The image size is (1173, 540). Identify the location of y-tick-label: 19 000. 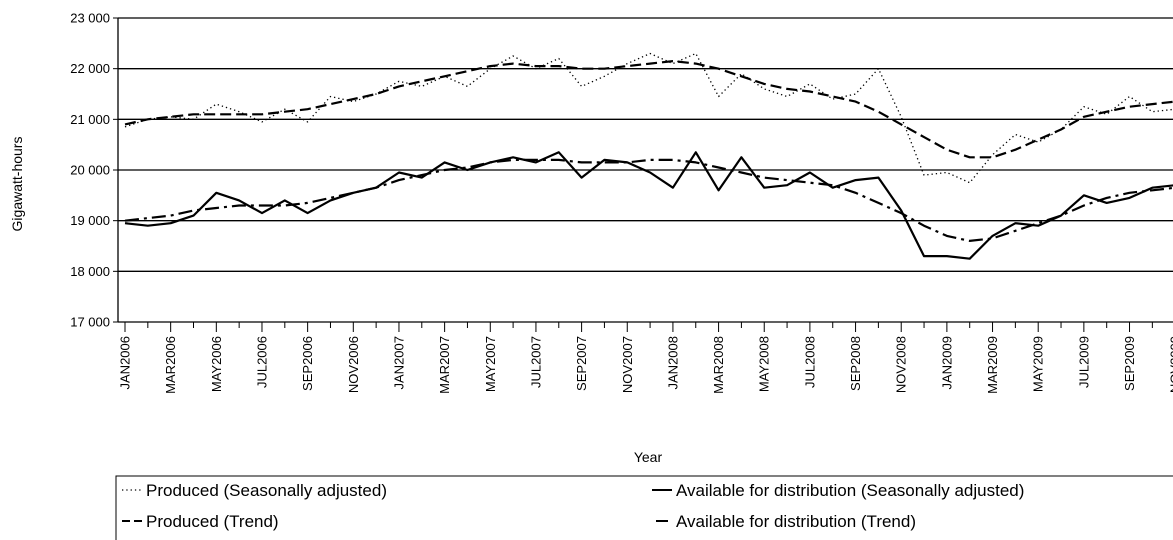
(90, 220).